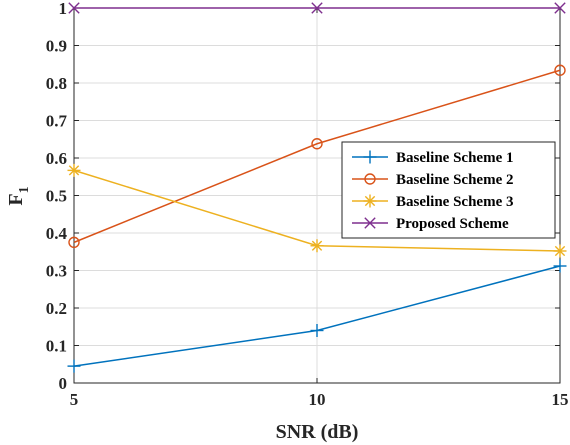 The image size is (570, 445). Describe the element at coordinates (56, 271) in the screenshot. I see `y-tick-label: 0.3` at that location.